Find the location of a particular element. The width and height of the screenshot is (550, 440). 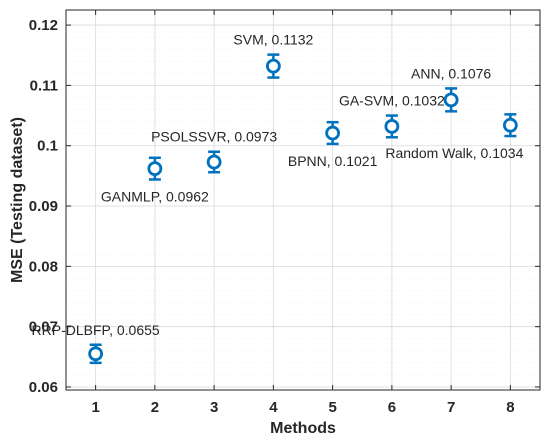

y-tick-label: 0.08 is located at coordinates (43, 266).